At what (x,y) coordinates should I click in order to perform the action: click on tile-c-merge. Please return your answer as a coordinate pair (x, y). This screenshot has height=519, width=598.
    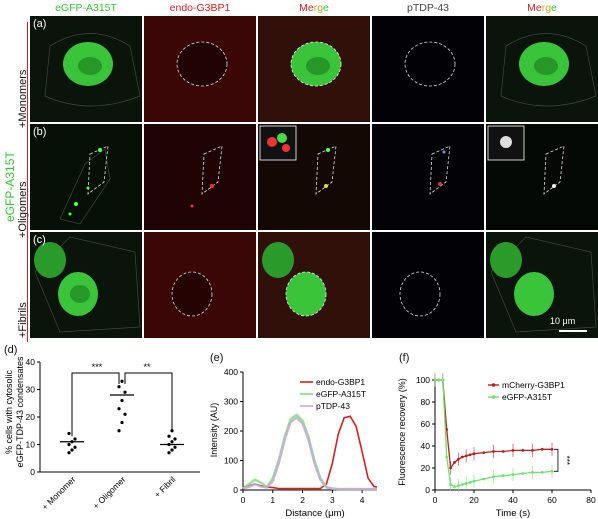
    Looking at the image, I should click on (314, 285).